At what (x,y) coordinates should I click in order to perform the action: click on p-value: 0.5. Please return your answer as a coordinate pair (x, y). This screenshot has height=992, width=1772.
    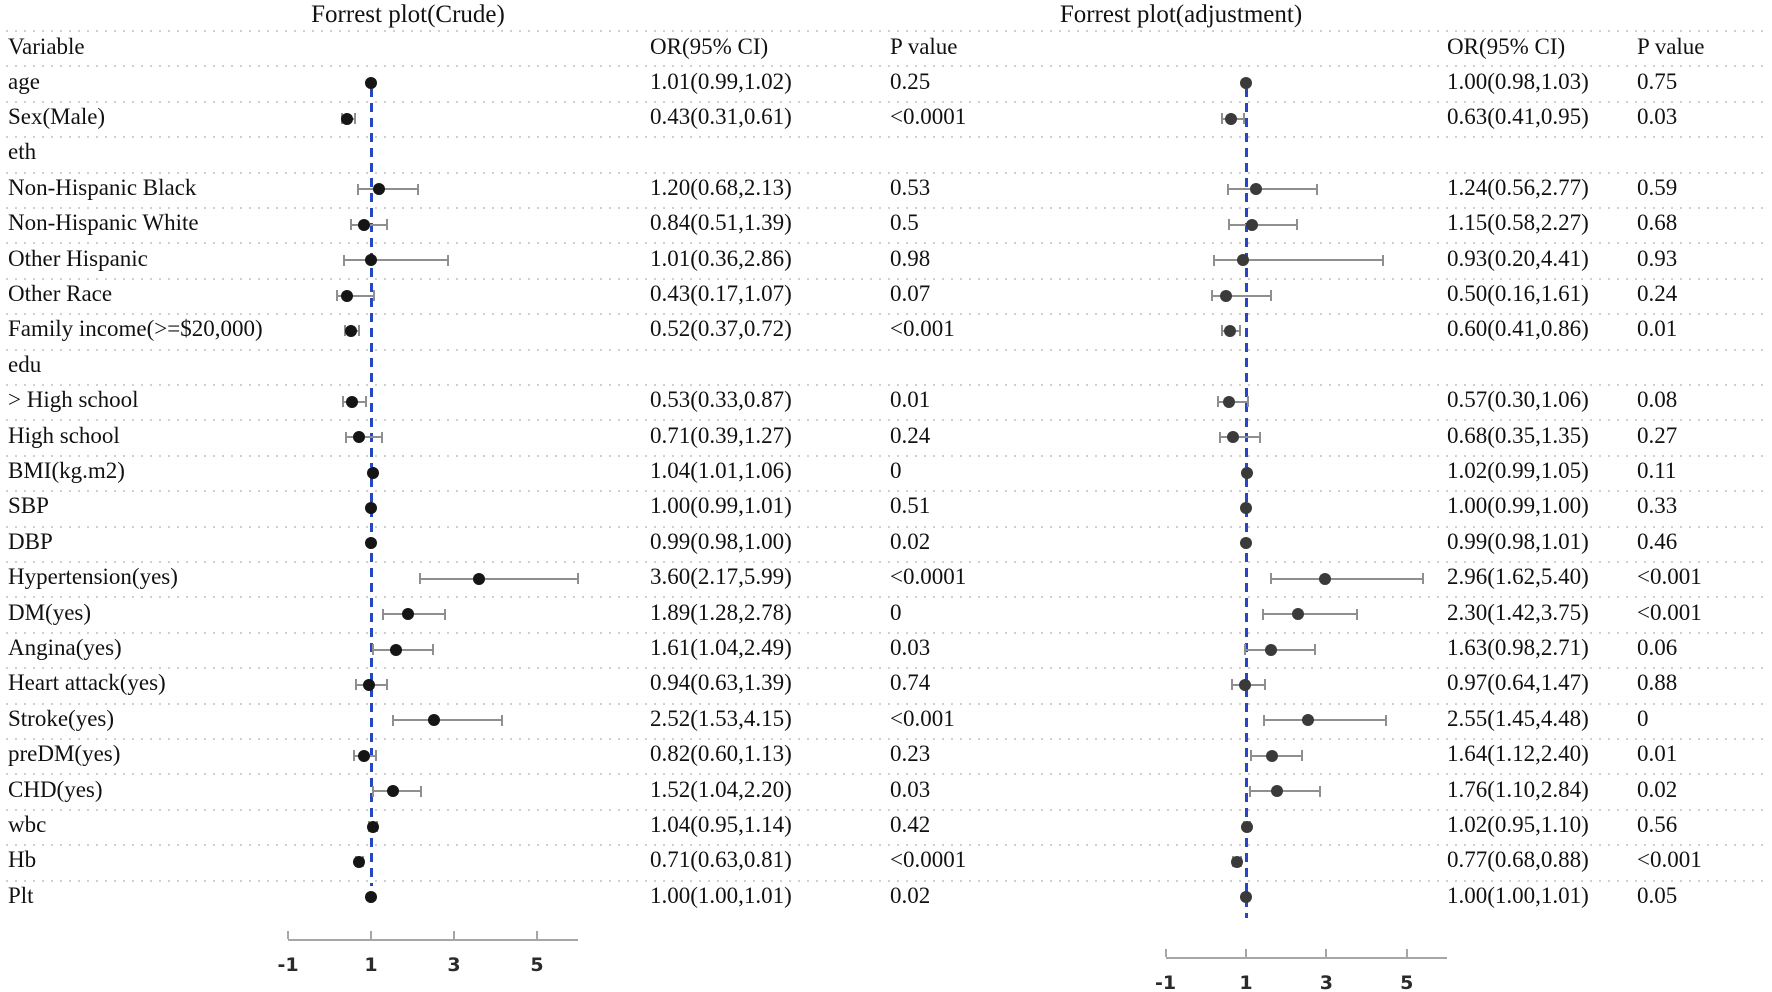
    Looking at the image, I should click on (904, 223).